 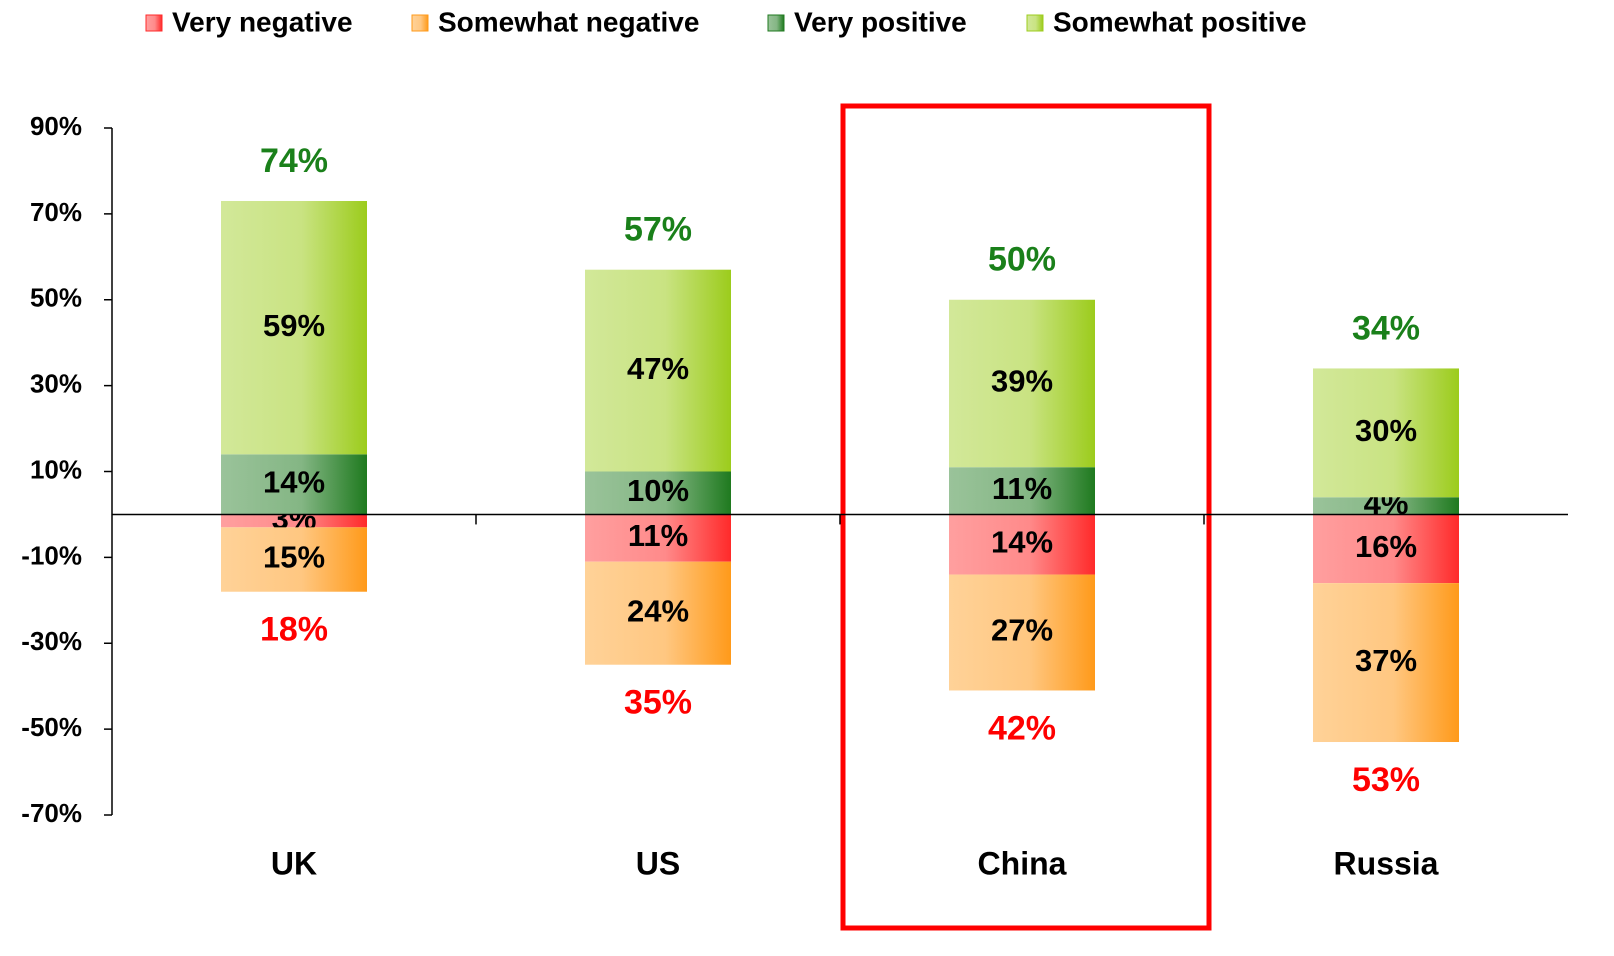 What do you see at coordinates (56, 126) in the screenshot?
I see `y-tick-label: 90%` at bounding box center [56, 126].